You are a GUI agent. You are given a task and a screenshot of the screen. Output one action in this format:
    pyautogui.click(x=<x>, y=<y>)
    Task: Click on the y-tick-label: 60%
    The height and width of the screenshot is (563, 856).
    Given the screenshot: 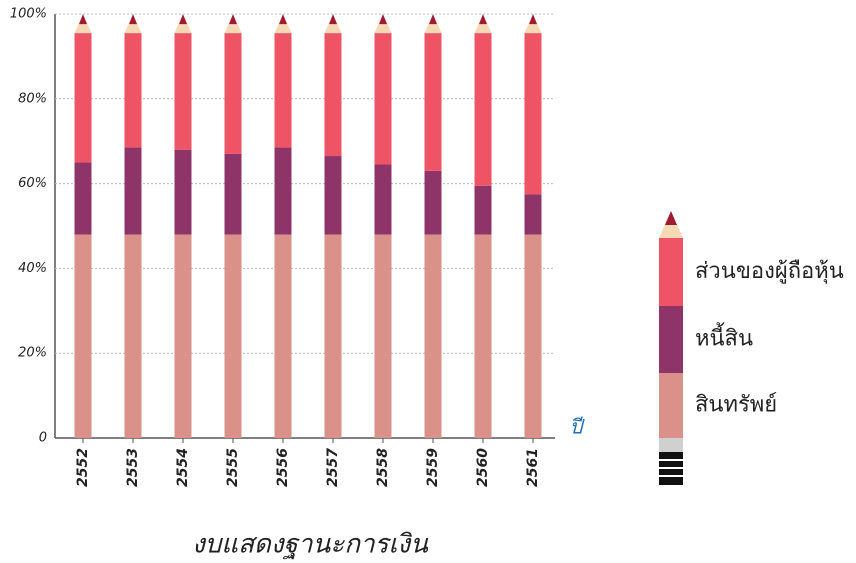 What is the action you would take?
    pyautogui.click(x=32, y=183)
    